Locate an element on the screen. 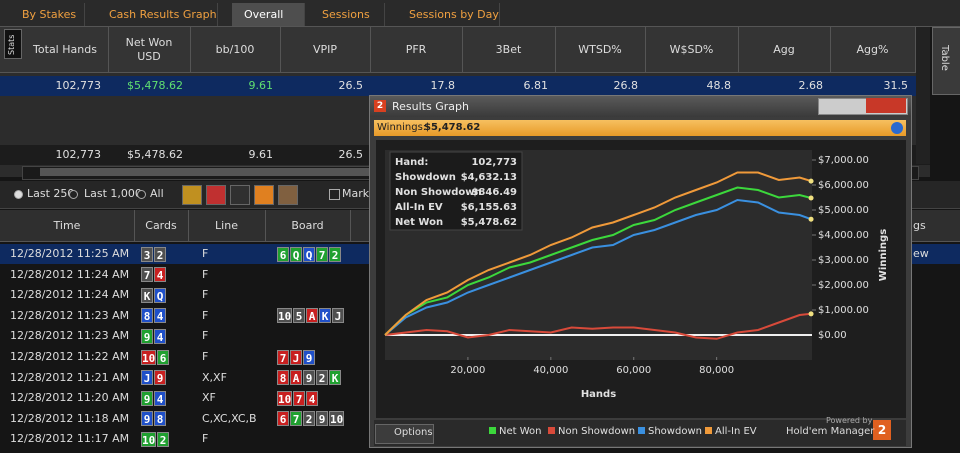 Image resolution: width=960 pixels, height=453 pixels. options-label: Options is located at coordinates (413, 432).